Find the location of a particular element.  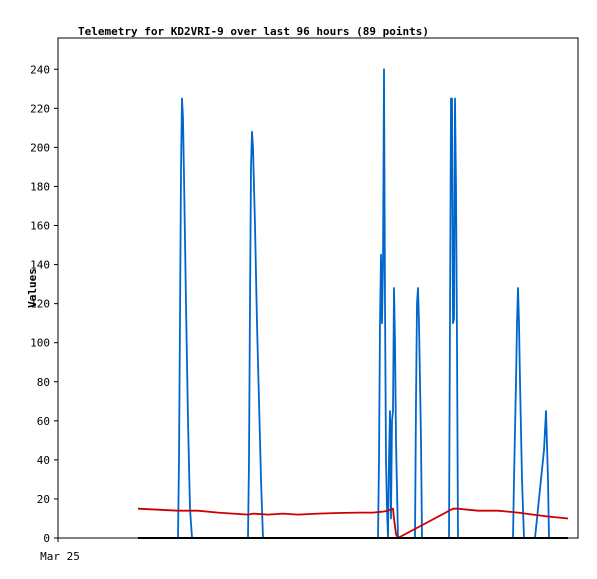

y-axis-label: Values is located at coordinates (32, 288).